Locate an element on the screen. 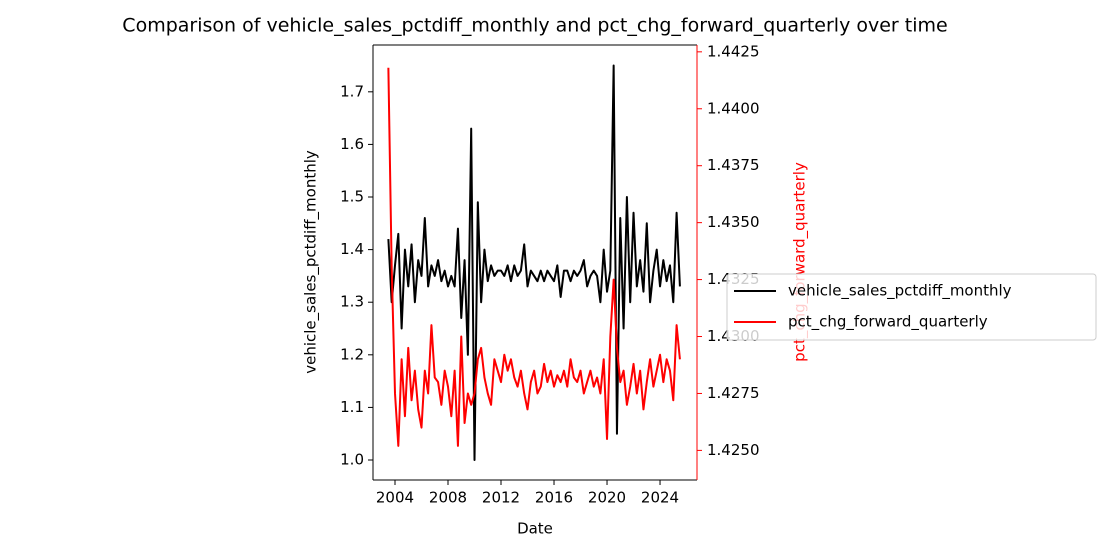  y2-tick-label: 1.4275 is located at coordinates (733, 393).